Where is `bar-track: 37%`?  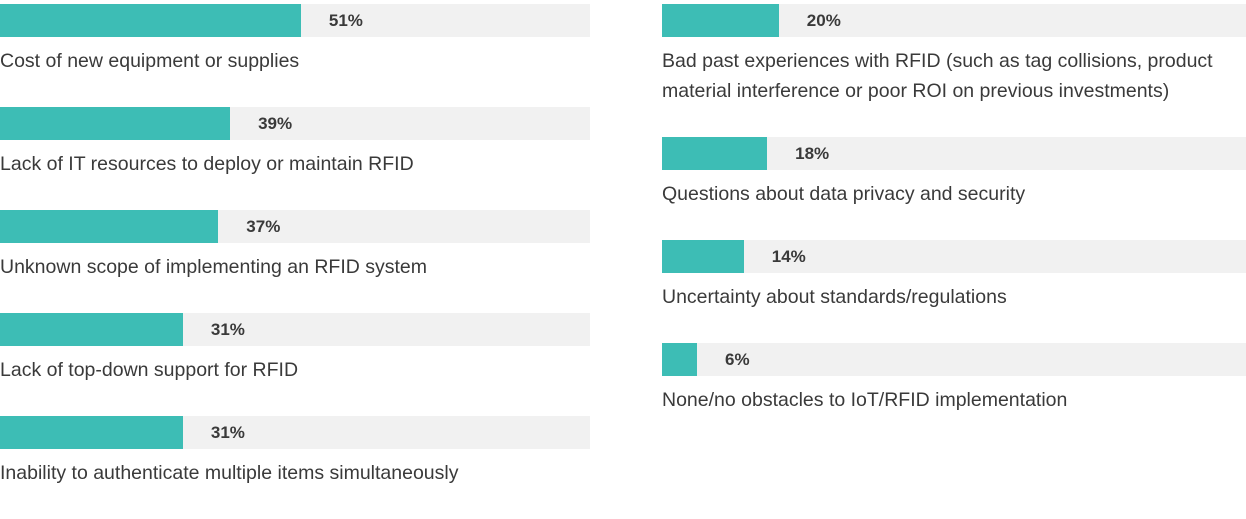
bar-track: 37% is located at coordinates (295, 226).